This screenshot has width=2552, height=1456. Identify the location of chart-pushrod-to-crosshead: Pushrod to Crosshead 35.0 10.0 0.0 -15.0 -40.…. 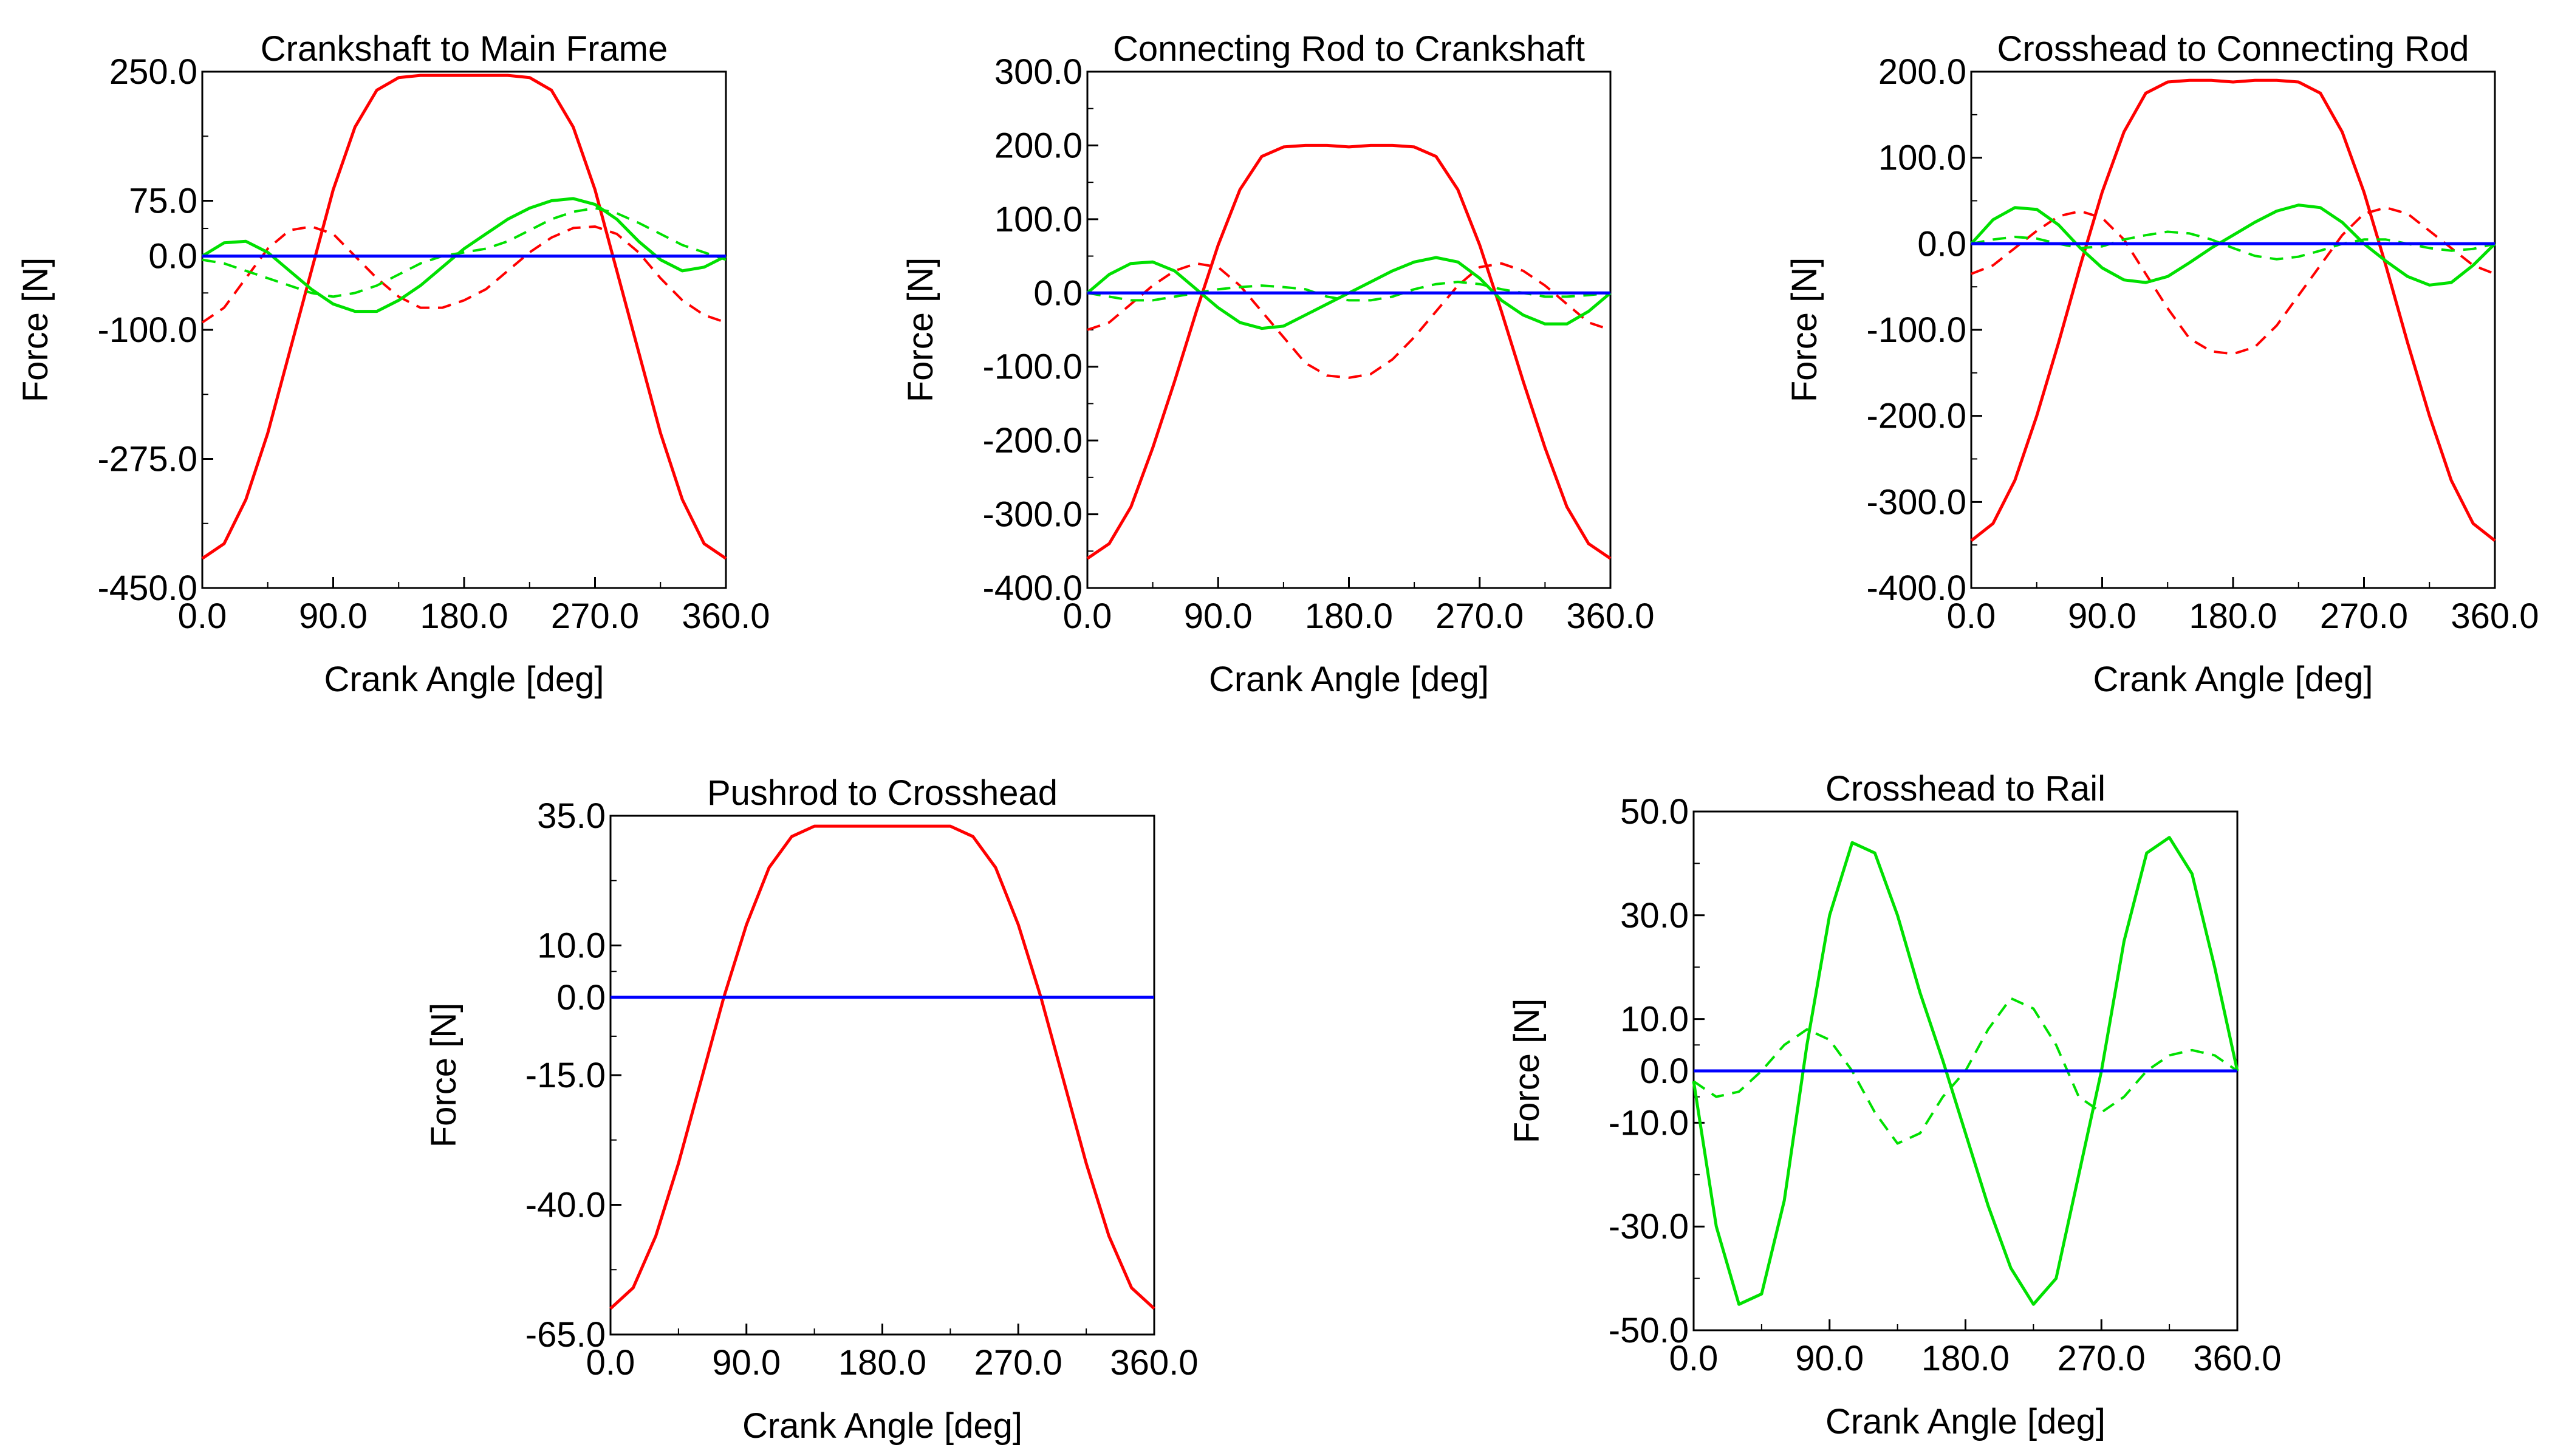
(811, 1109).